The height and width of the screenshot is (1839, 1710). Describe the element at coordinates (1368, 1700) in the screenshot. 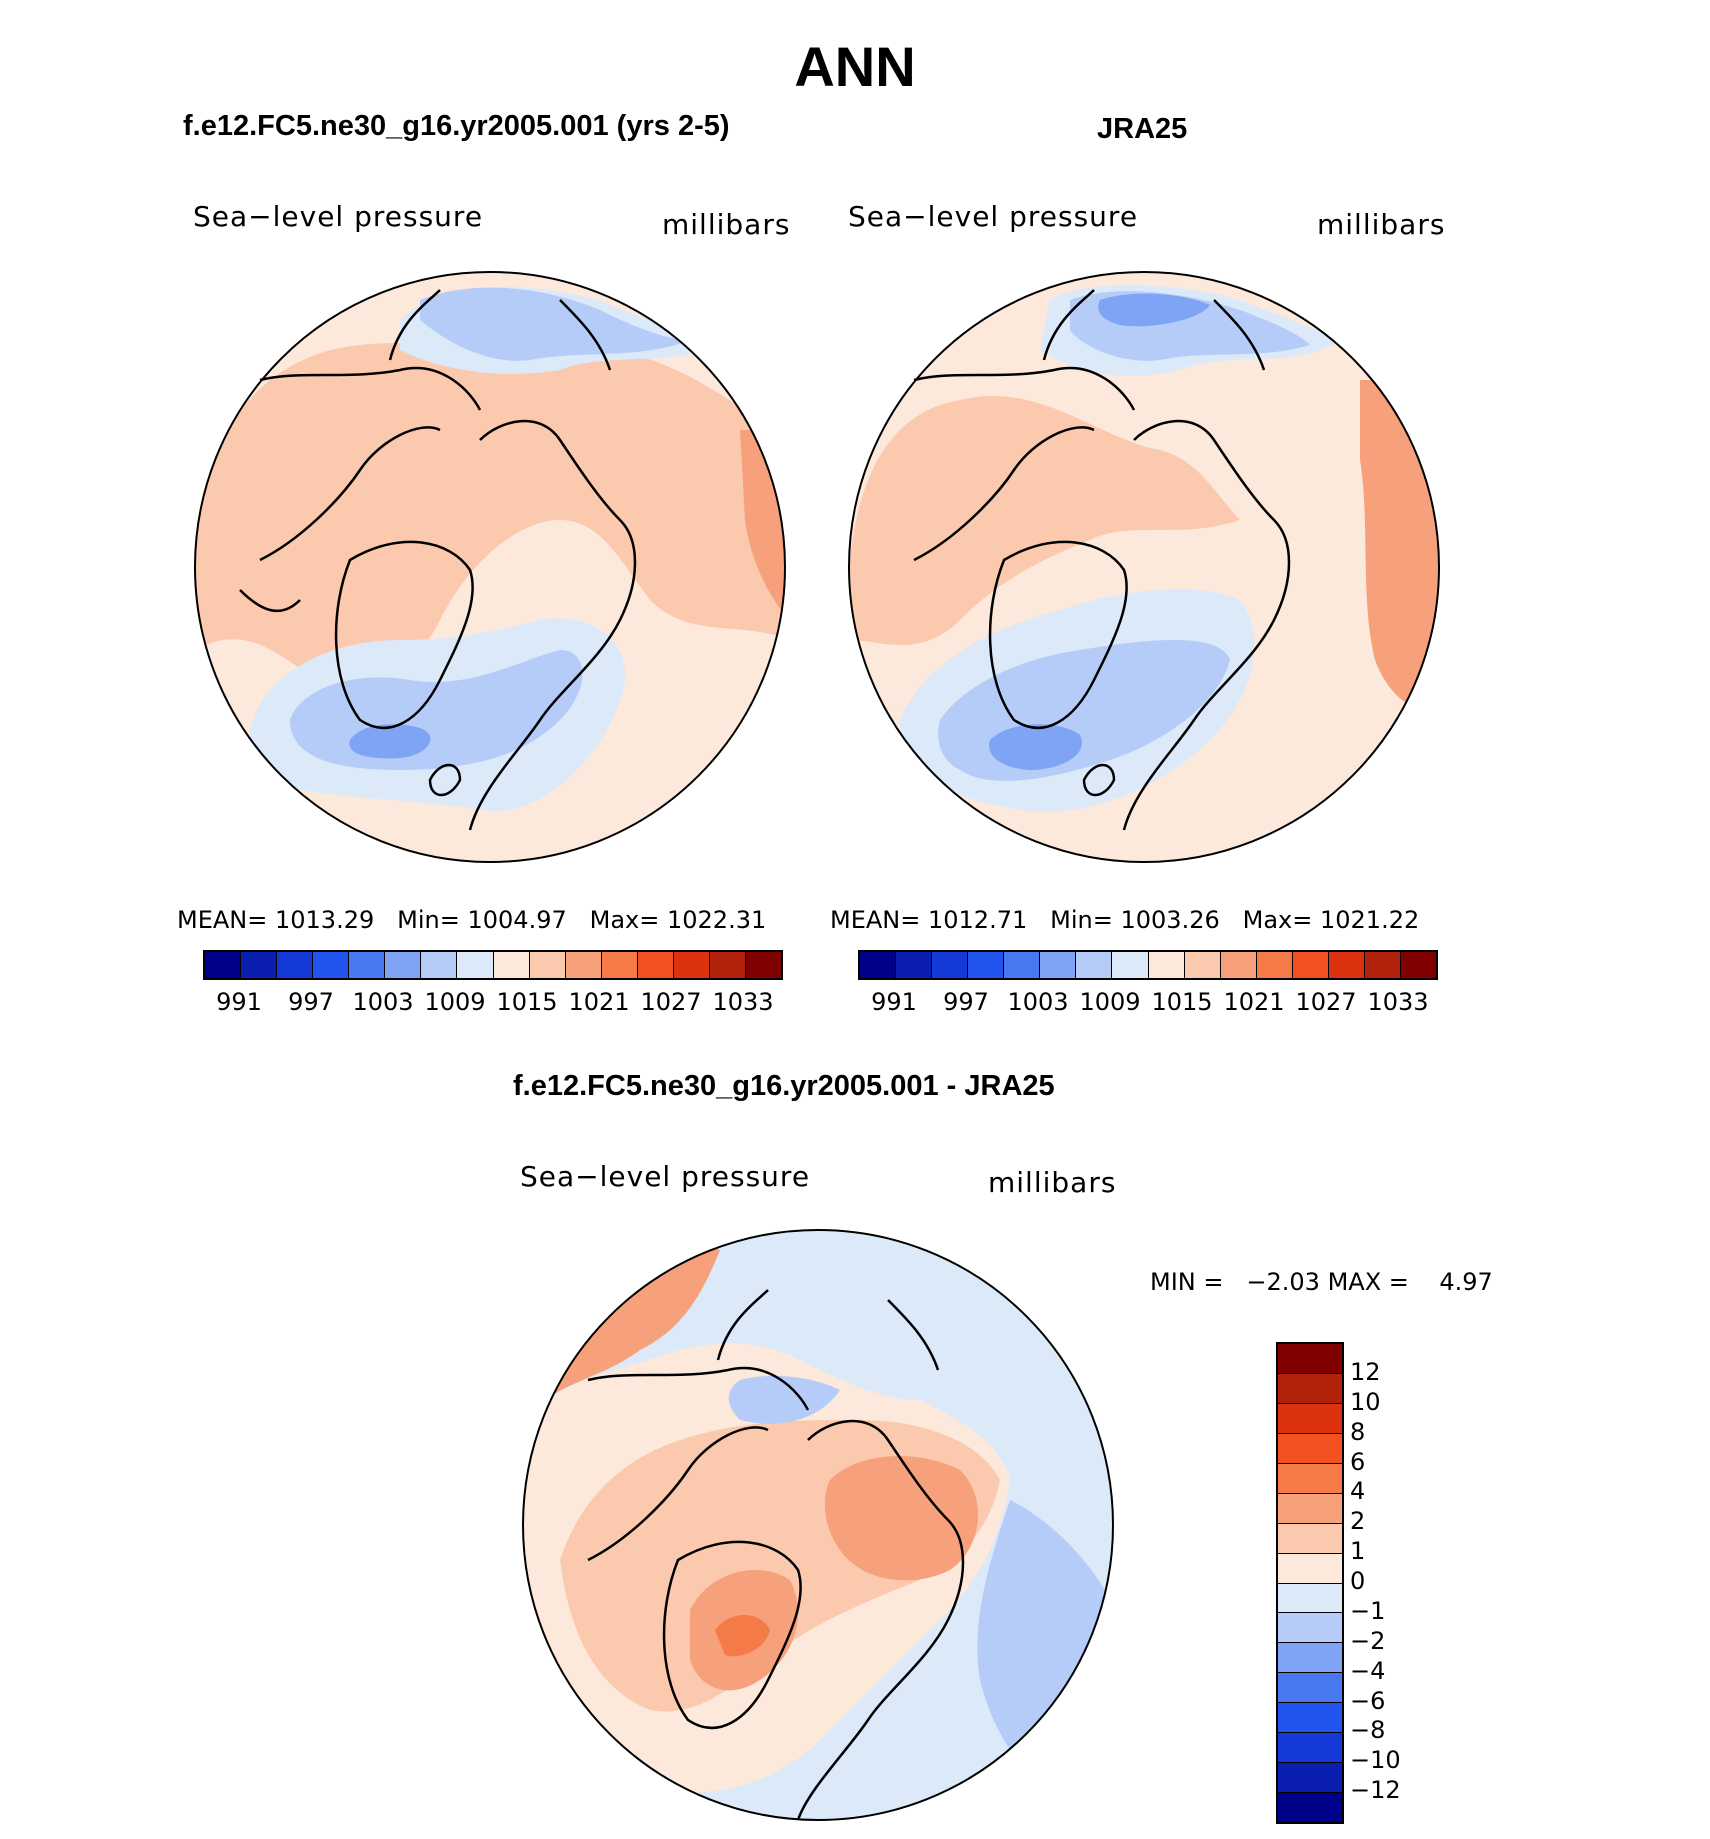

I see `colorbar-tick-label: −6` at that location.